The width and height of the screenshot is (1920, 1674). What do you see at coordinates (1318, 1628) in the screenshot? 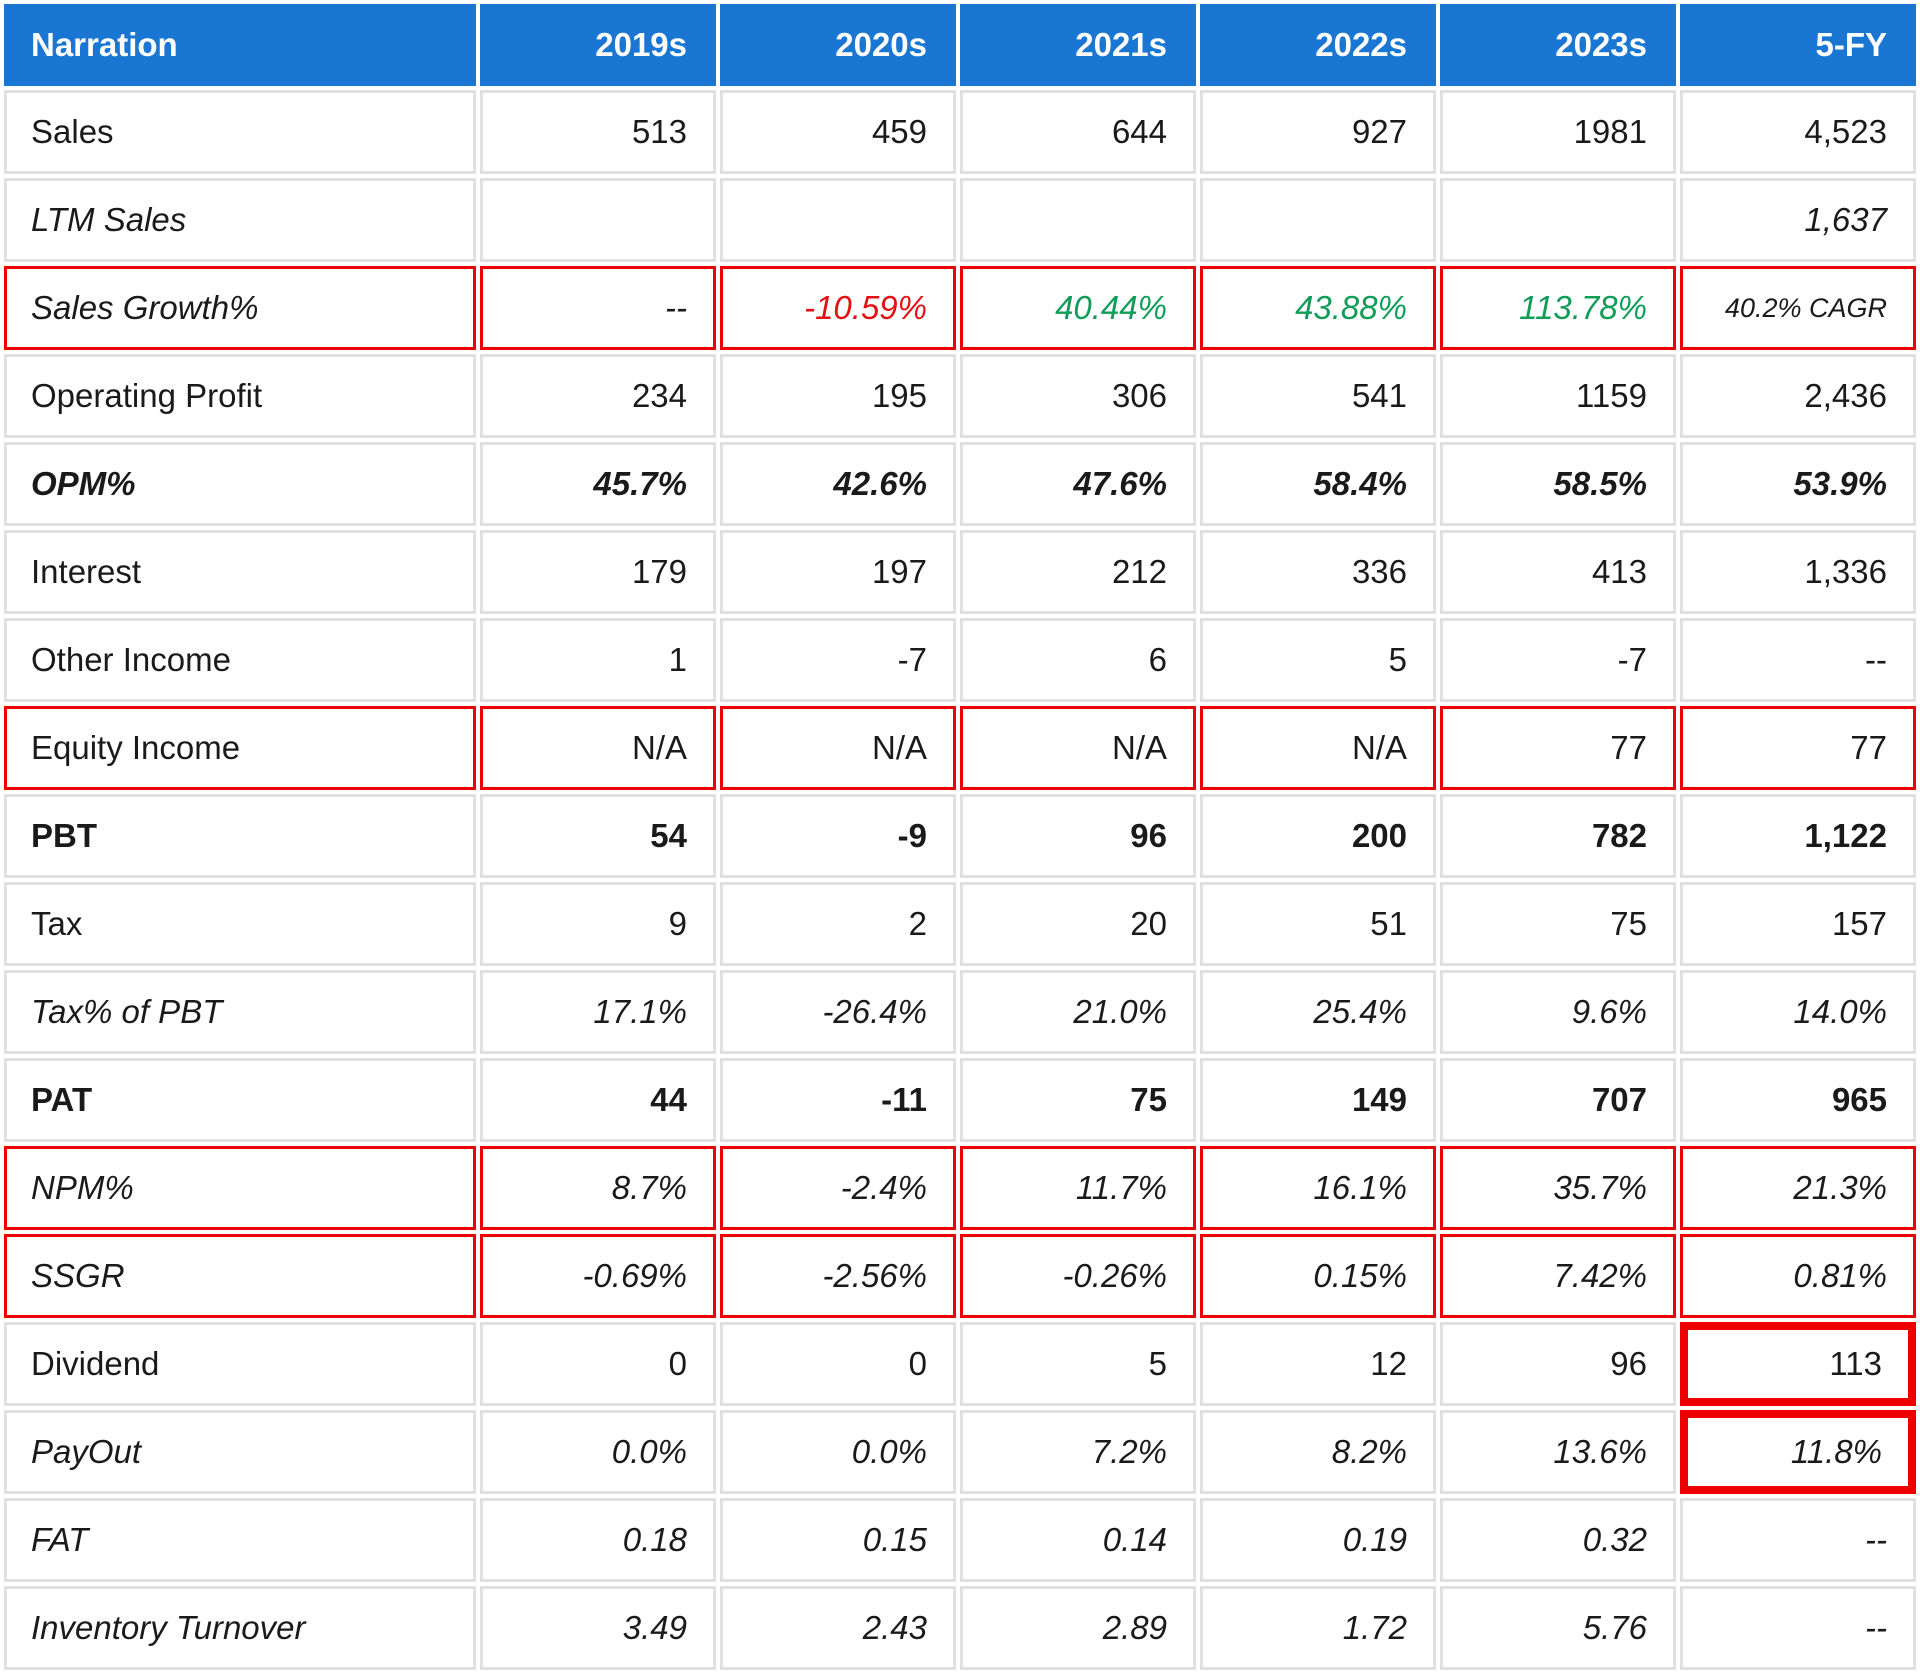
I see `cell-value: 1.72` at bounding box center [1318, 1628].